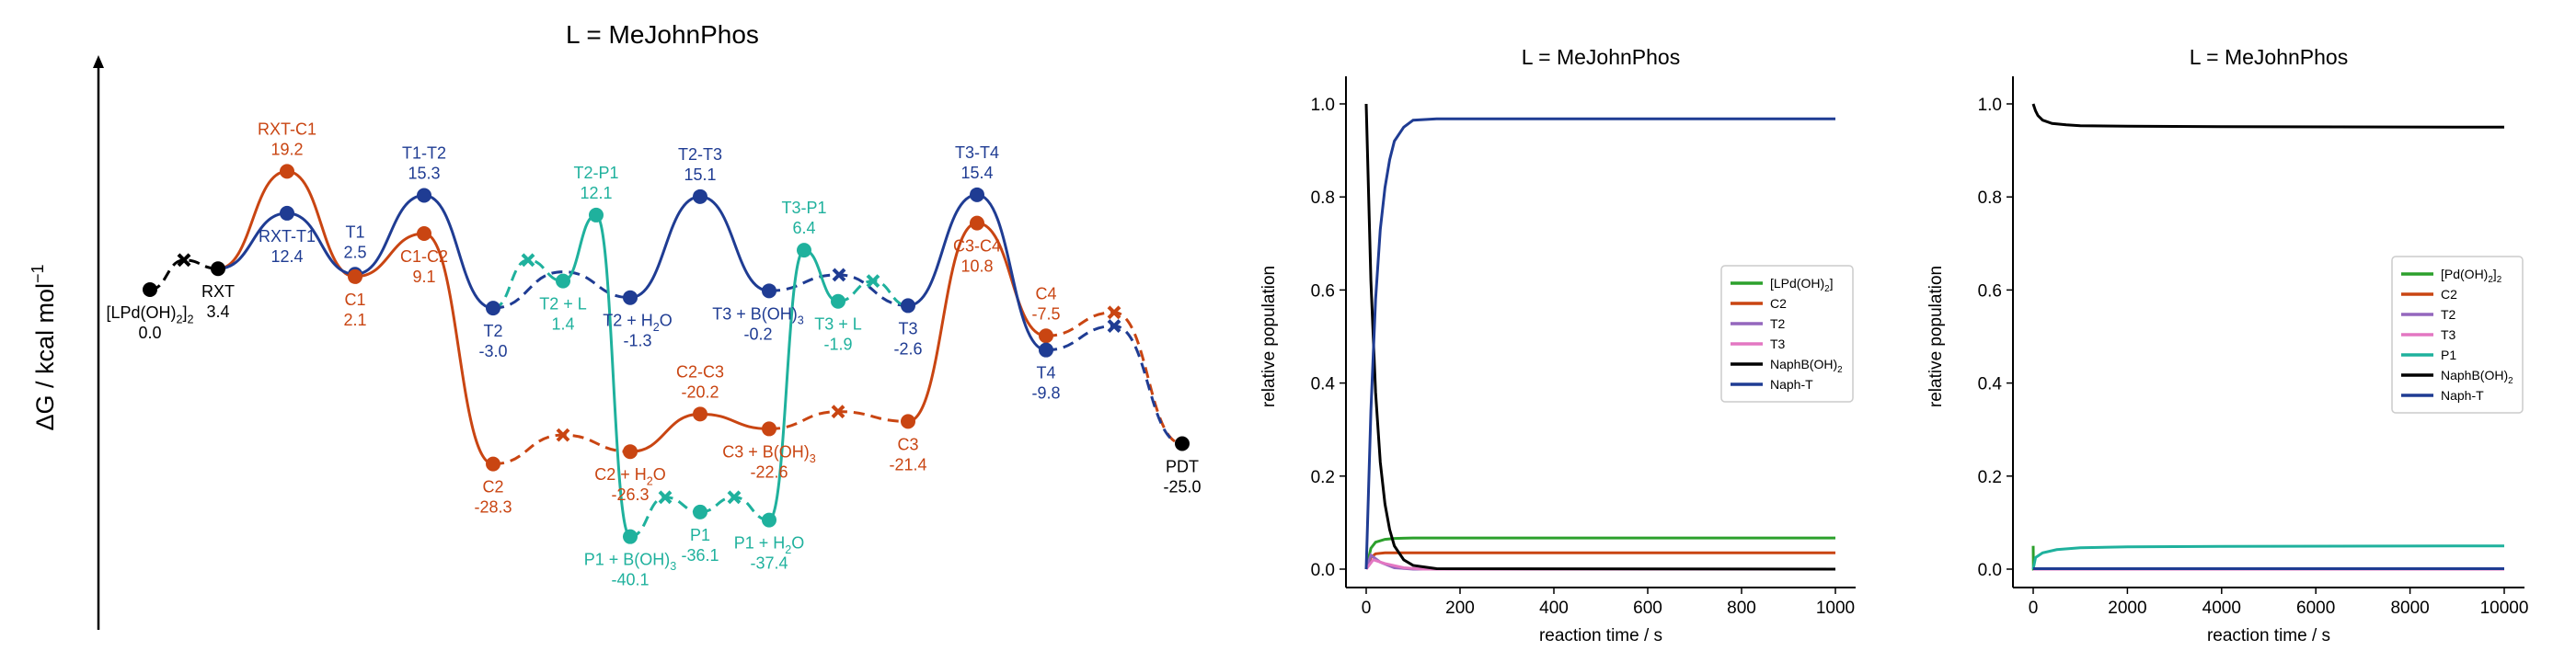  I want to click on state-label: RXT, so click(218, 291).